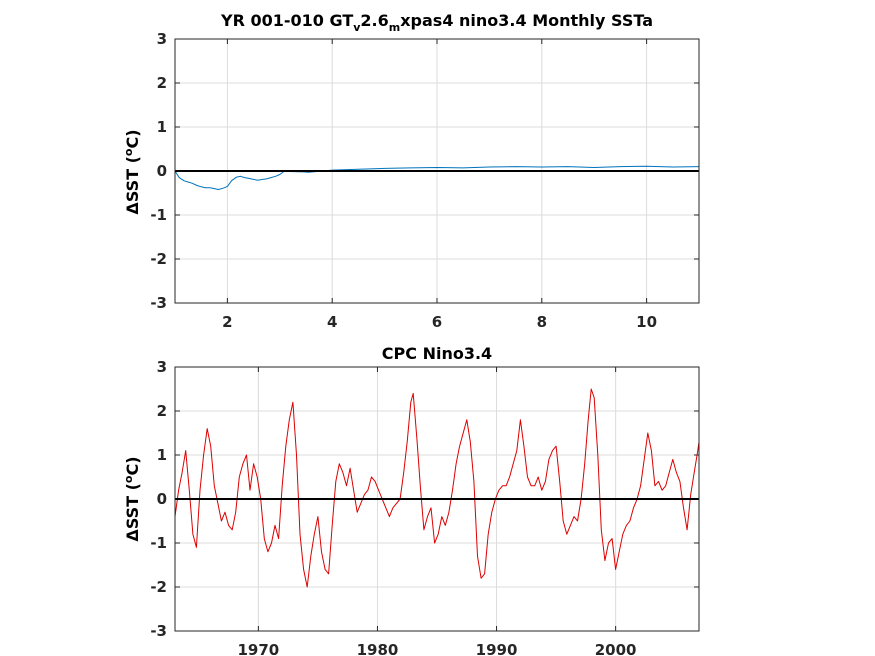  Describe the element at coordinates (378, 648) in the screenshot. I see `lower-x-tick-label: 1980` at that location.